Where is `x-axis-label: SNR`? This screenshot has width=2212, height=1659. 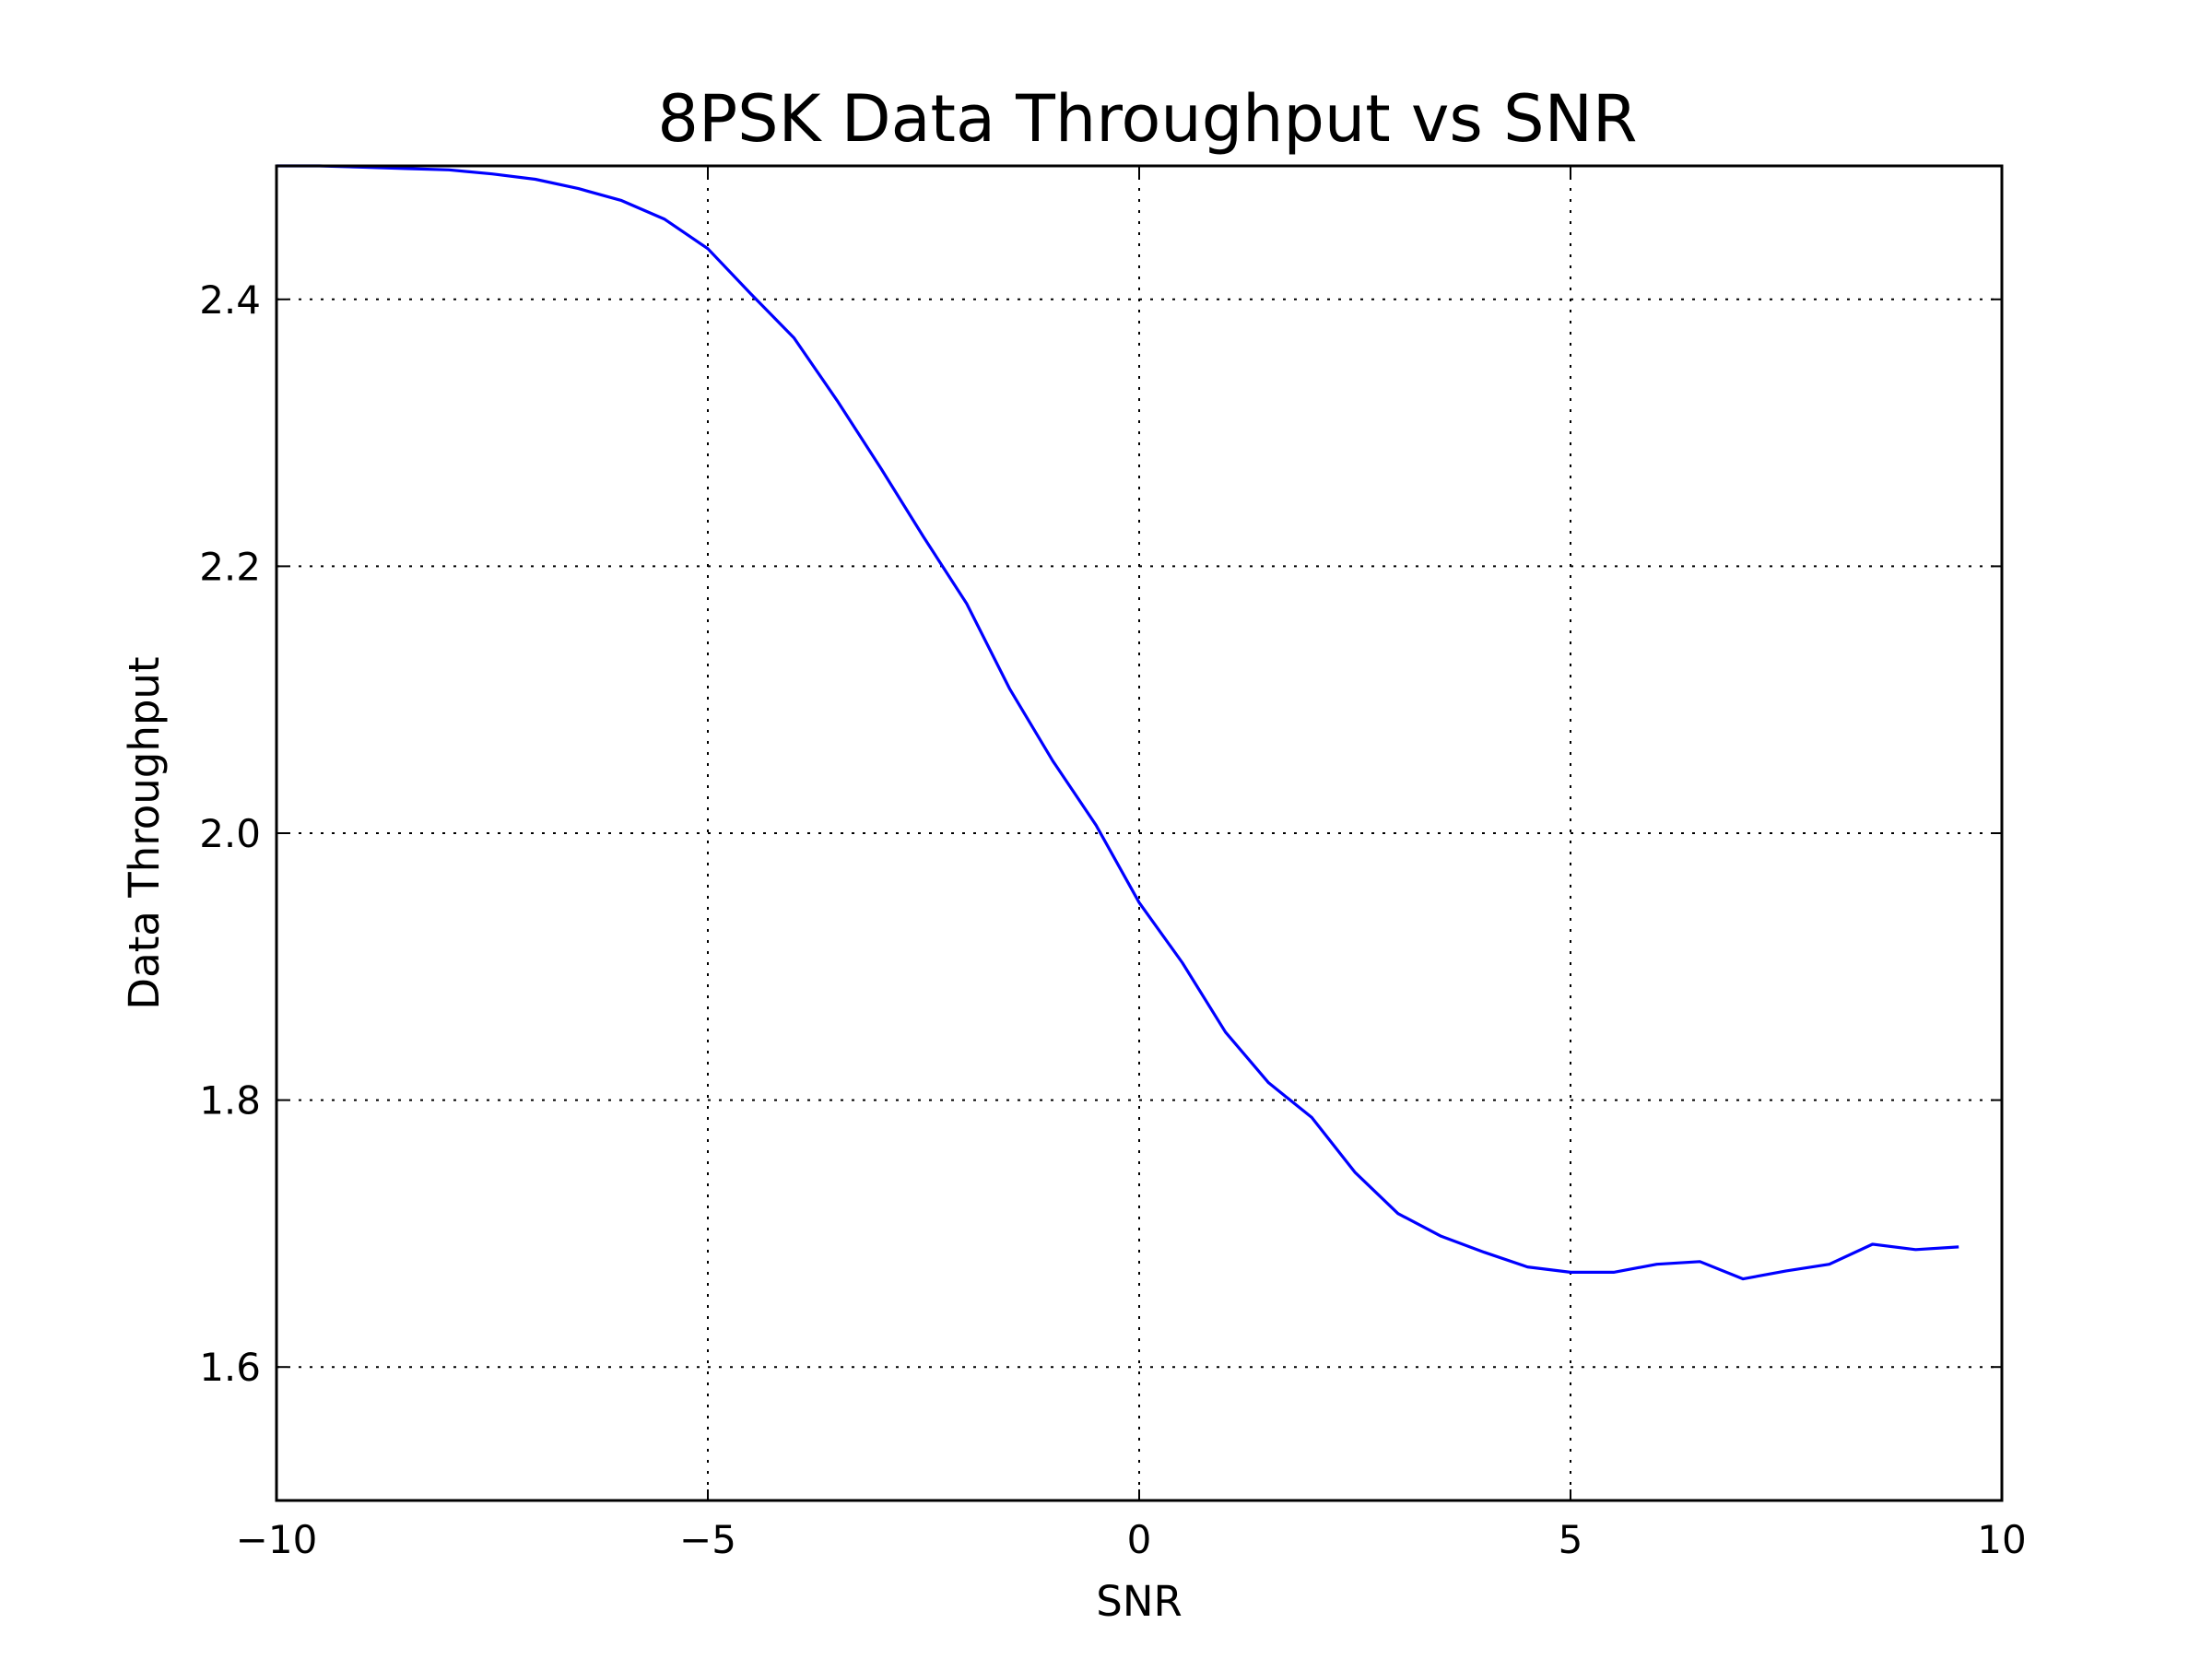 x-axis-label: SNR is located at coordinates (1139, 1601).